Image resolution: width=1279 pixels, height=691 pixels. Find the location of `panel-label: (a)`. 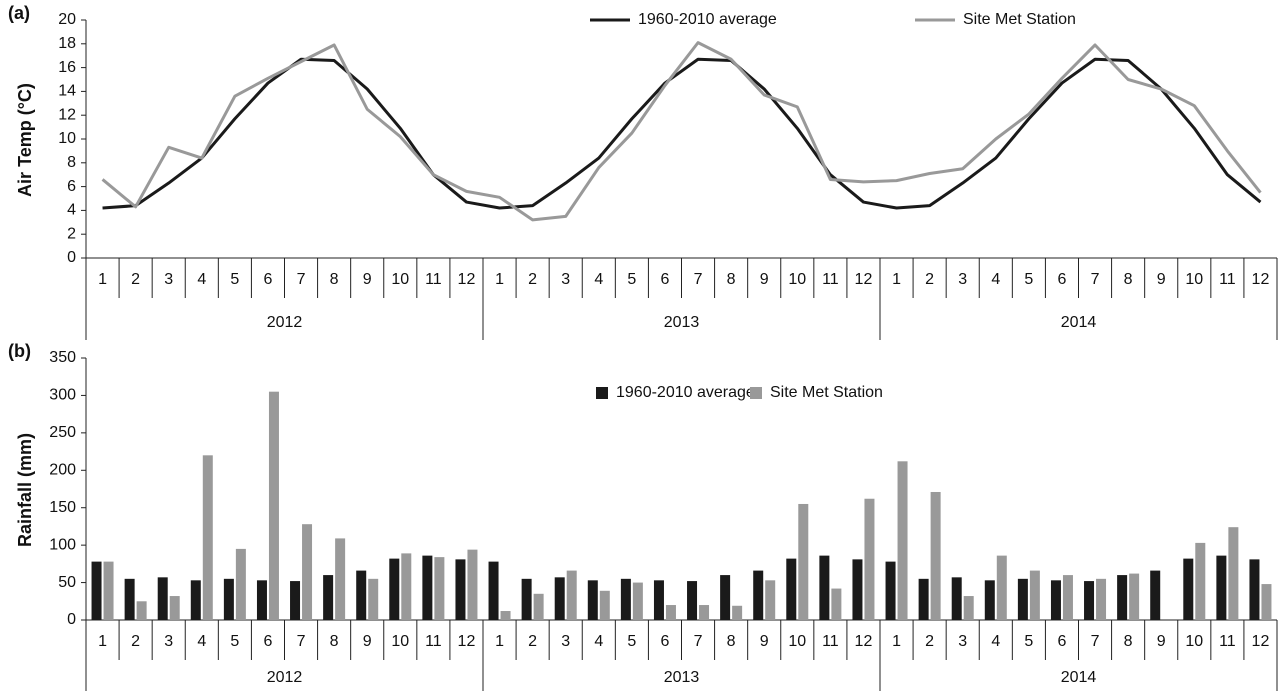

panel-label: (a) is located at coordinates (19, 13).